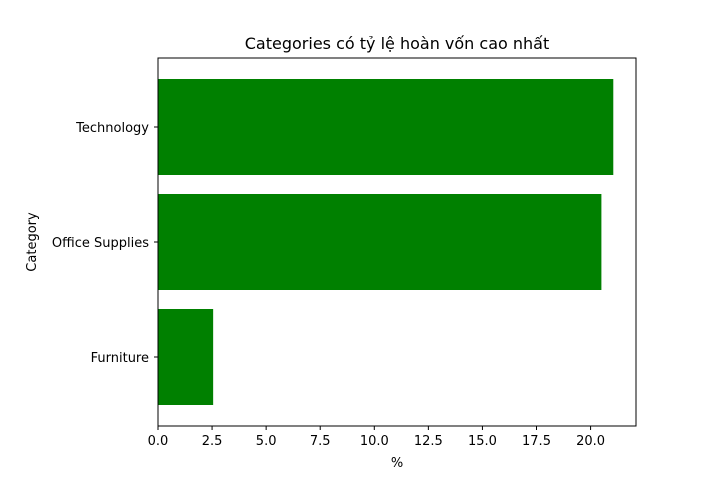  Describe the element at coordinates (380, 242) in the screenshot. I see `bar-office-supplies` at that location.